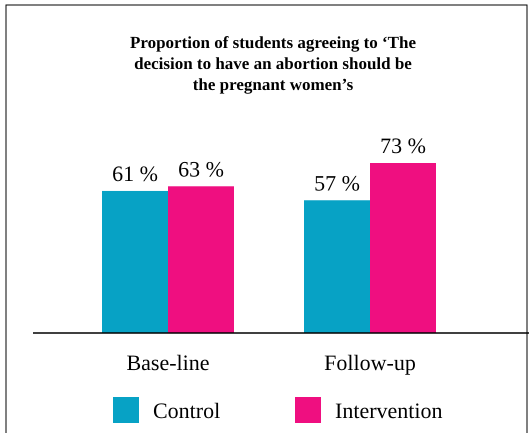 This screenshot has height=433, width=529. Describe the element at coordinates (186, 410) in the screenshot. I see `legend-label: Control` at that location.